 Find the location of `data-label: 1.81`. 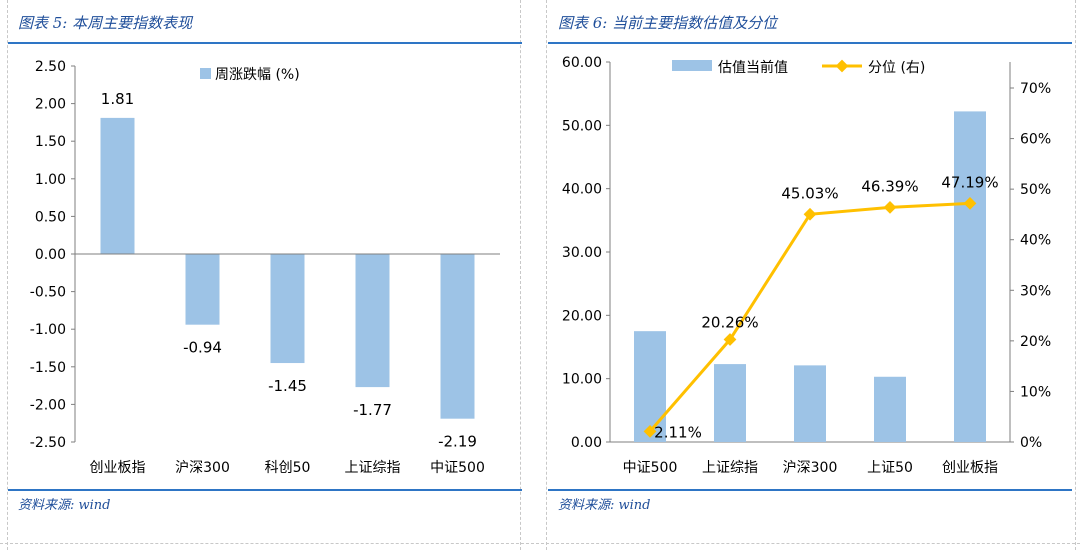

data-label: 1.81 is located at coordinates (117, 99).